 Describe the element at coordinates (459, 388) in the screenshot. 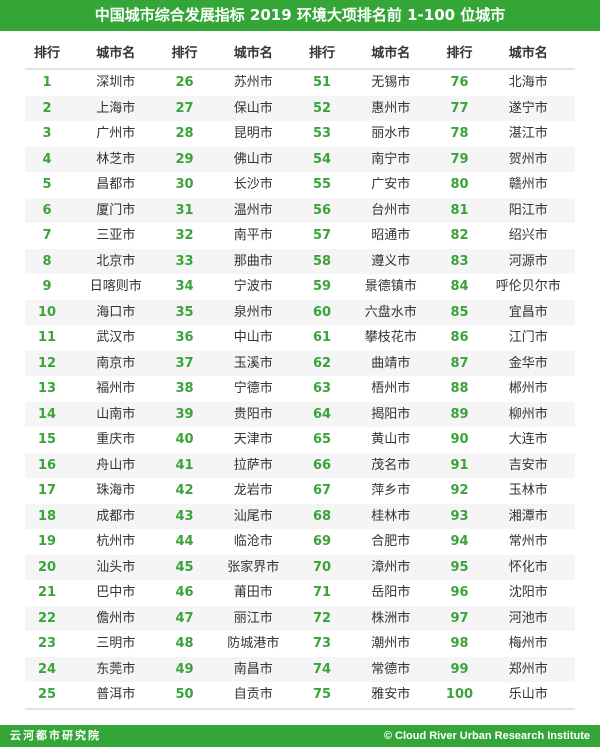

I see `rank-cell: 88` at that location.